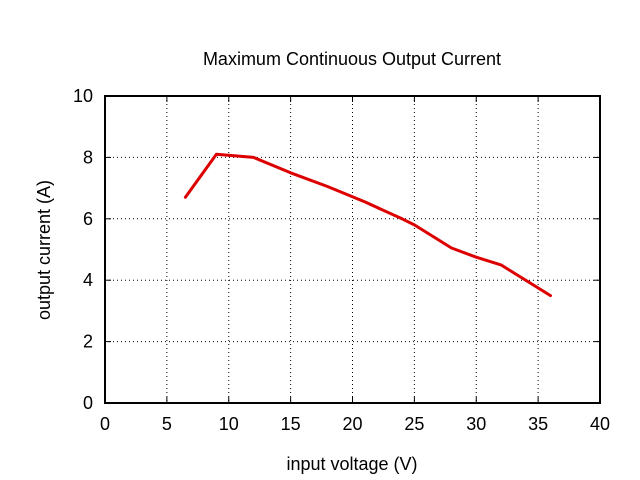 This screenshot has width=640, height=480. What do you see at coordinates (352, 59) in the screenshot?
I see `chart-title: Maximum Continuous Output Current` at bounding box center [352, 59].